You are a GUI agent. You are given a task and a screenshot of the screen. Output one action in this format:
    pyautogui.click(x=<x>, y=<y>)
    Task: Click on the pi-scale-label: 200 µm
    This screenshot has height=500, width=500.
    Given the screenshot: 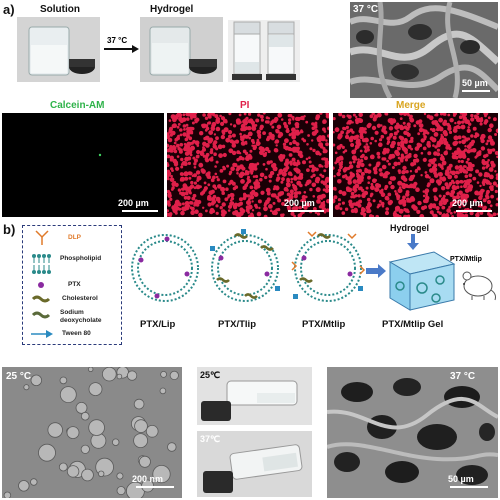 What is the action you would take?
    pyautogui.click(x=299, y=203)
    